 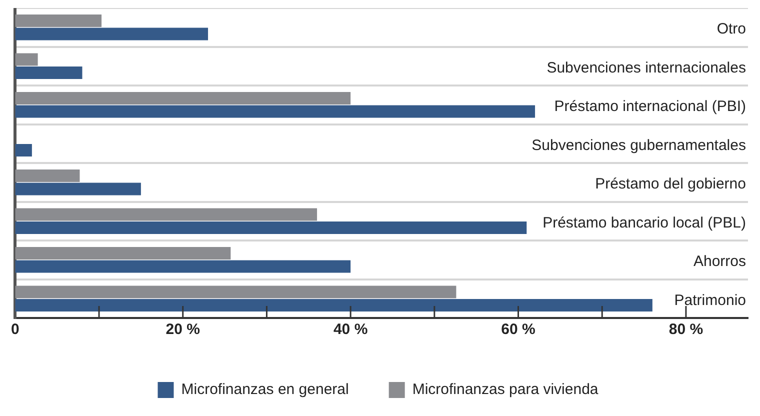 I want to click on x-tick-label: 0, so click(x=15, y=329).